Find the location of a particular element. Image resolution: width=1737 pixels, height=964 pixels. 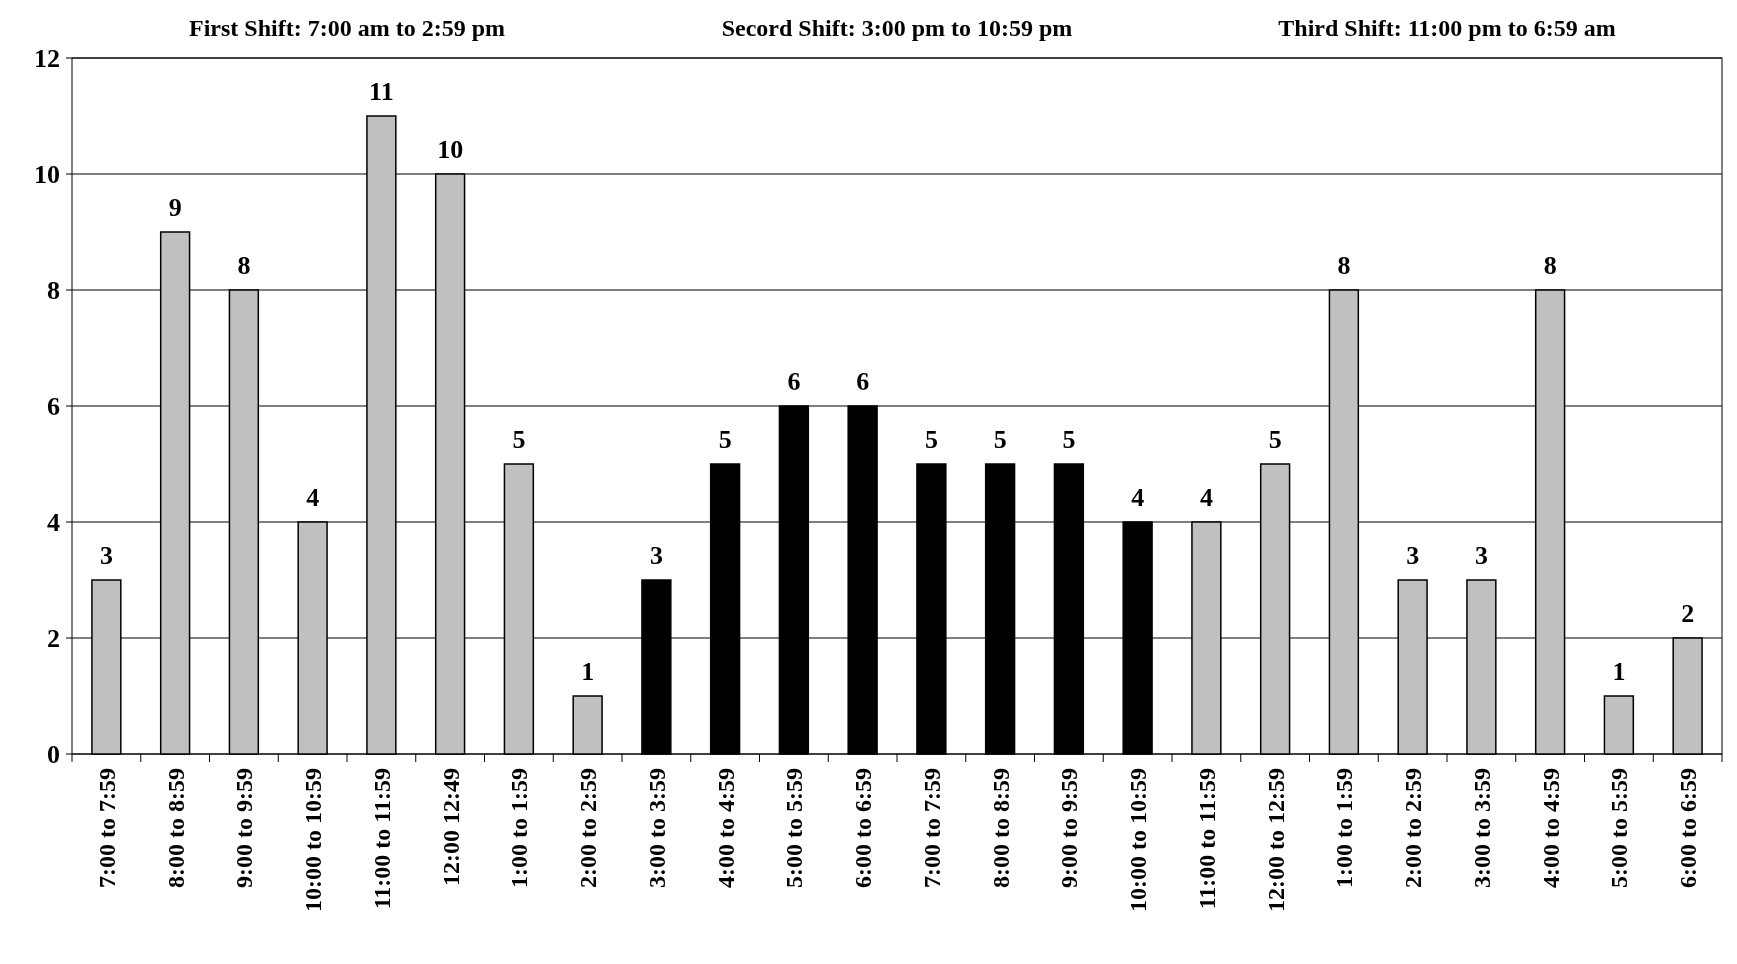

text: Secord Shift: 3:00 pm to 10:59 pm is located at coordinates (897, 28).